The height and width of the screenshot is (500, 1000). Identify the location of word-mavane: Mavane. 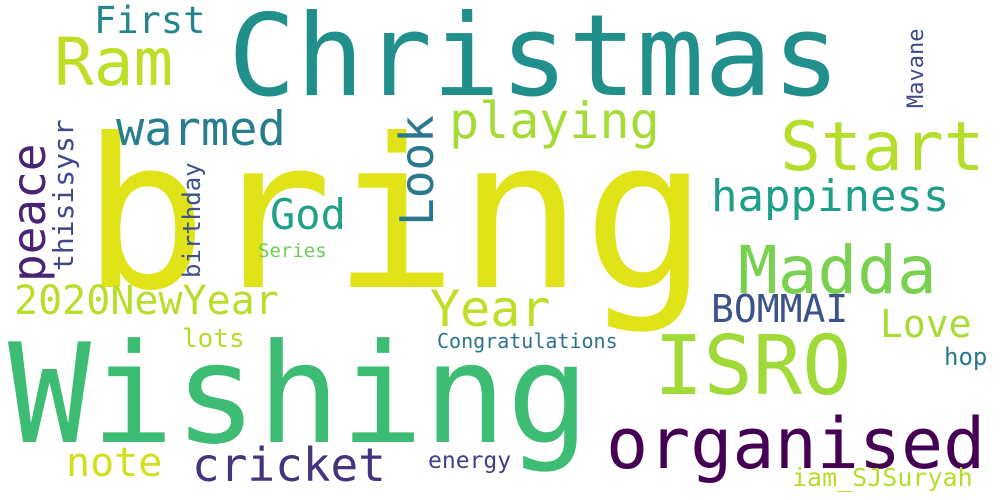
(916, 68).